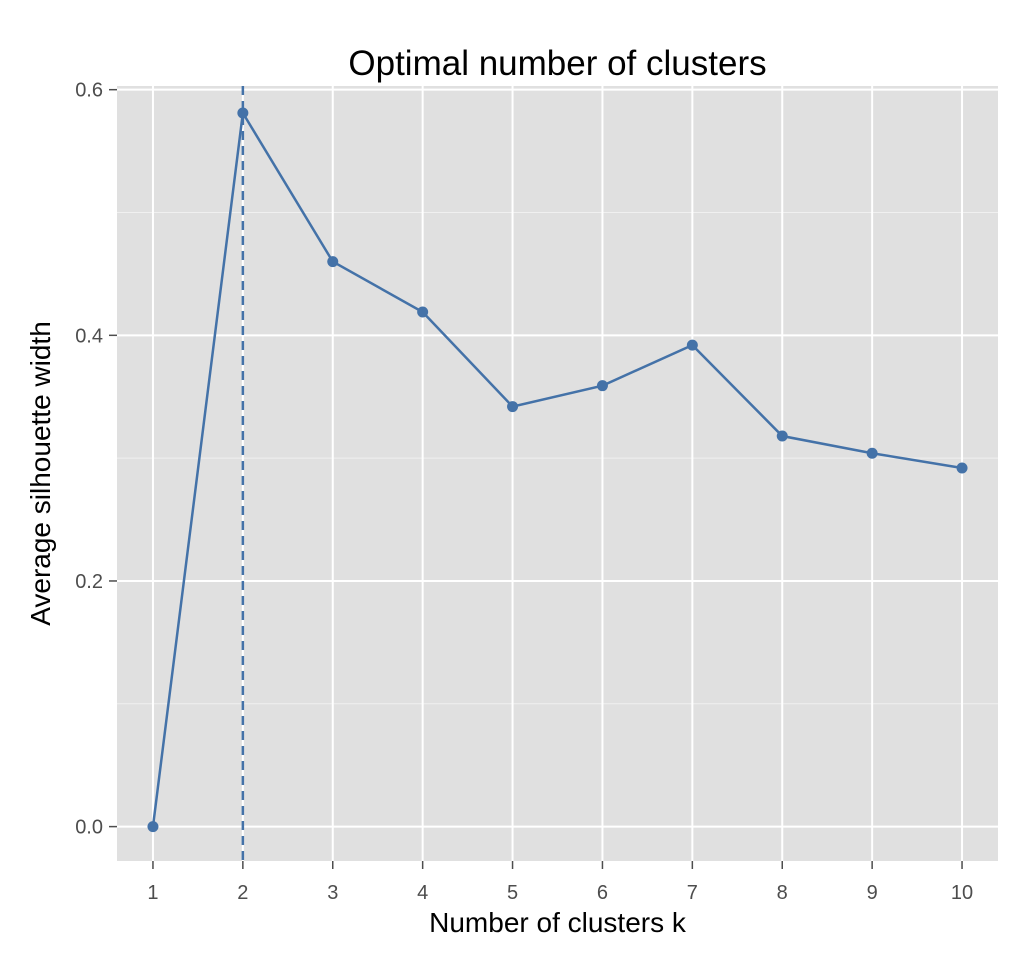 The height and width of the screenshot is (960, 1036). What do you see at coordinates (692, 893) in the screenshot?
I see `x-tick-label: 7` at bounding box center [692, 893].